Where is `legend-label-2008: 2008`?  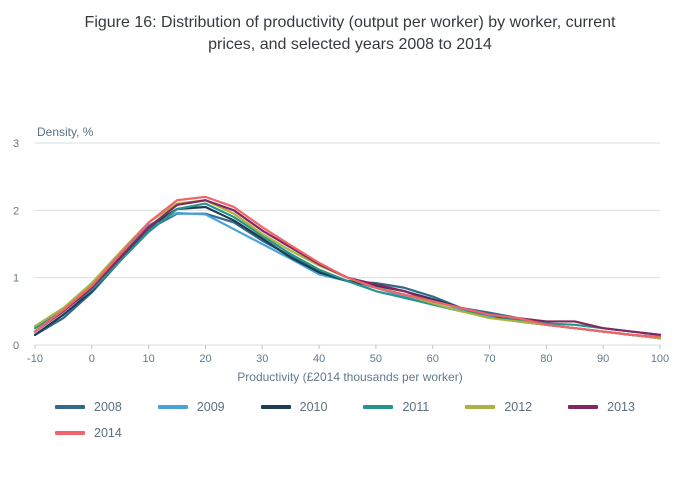
legend-label-2008: 2008 is located at coordinates (108, 406).